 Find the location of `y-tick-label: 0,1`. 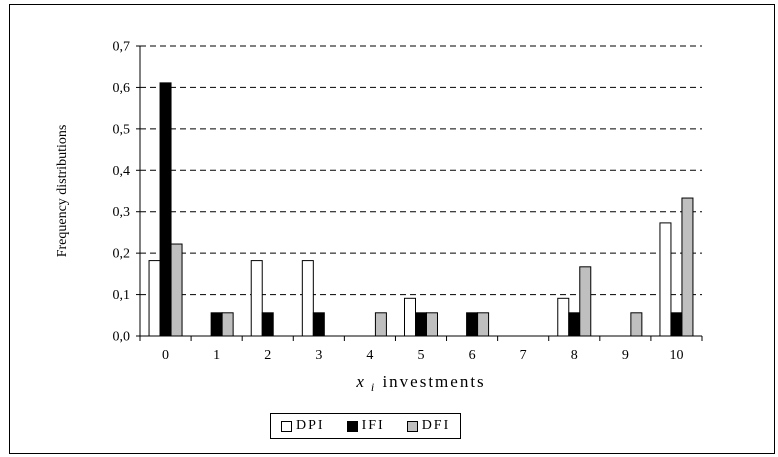

y-tick-label: 0,1 is located at coordinates (122, 295).